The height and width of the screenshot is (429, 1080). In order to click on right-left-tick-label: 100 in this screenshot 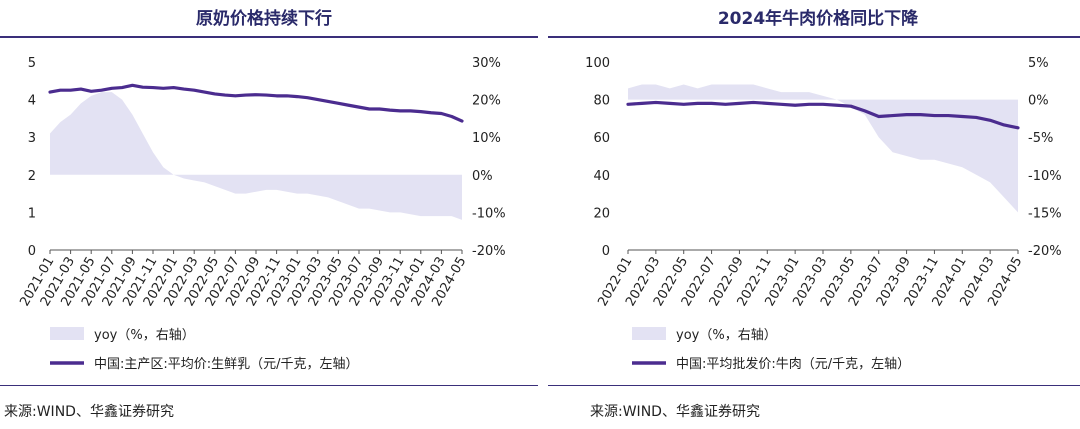, I will do `click(597, 63)`.